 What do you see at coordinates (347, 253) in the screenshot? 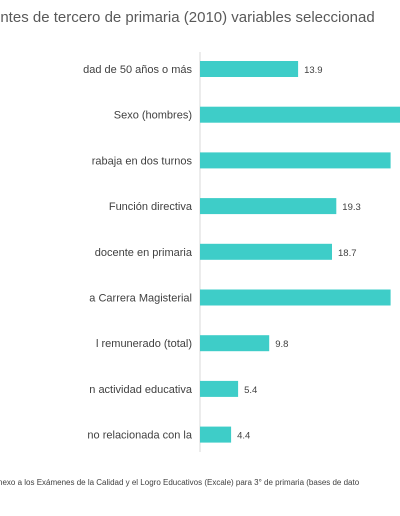
I see `value-label-4: 18.7` at bounding box center [347, 253].